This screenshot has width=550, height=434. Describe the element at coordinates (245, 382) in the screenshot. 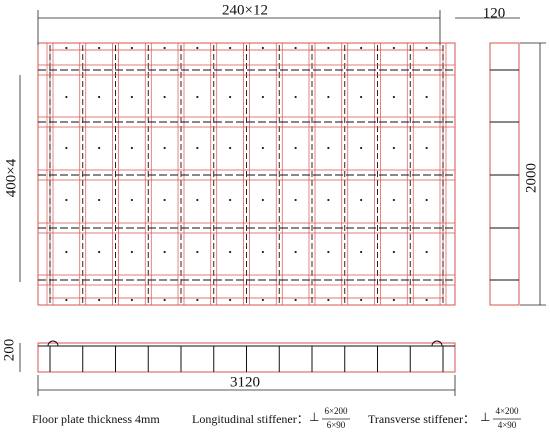

I see `dim-label: 3120` at that location.